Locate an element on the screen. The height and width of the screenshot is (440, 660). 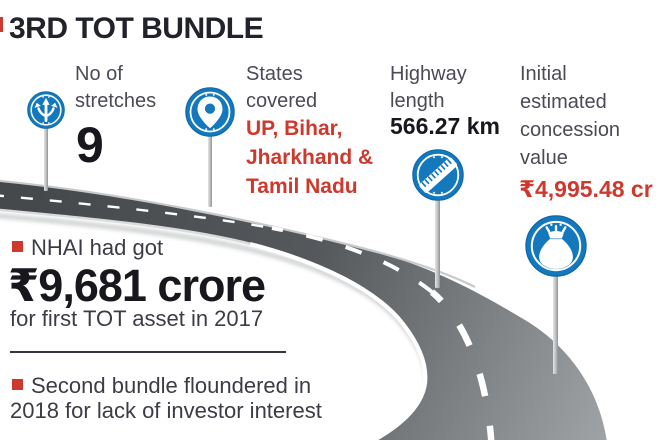
label-line: Initial is located at coordinates (543, 74).